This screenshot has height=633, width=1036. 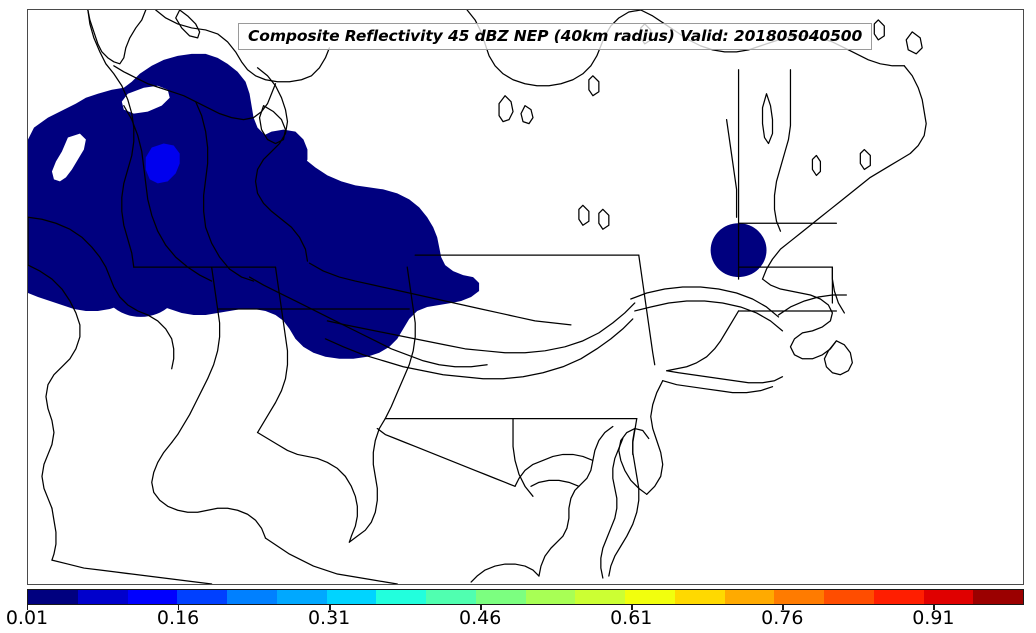 What do you see at coordinates (612, 508) in the screenshot?
I see `chesapeake-bay-east` at bounding box center [612, 508].